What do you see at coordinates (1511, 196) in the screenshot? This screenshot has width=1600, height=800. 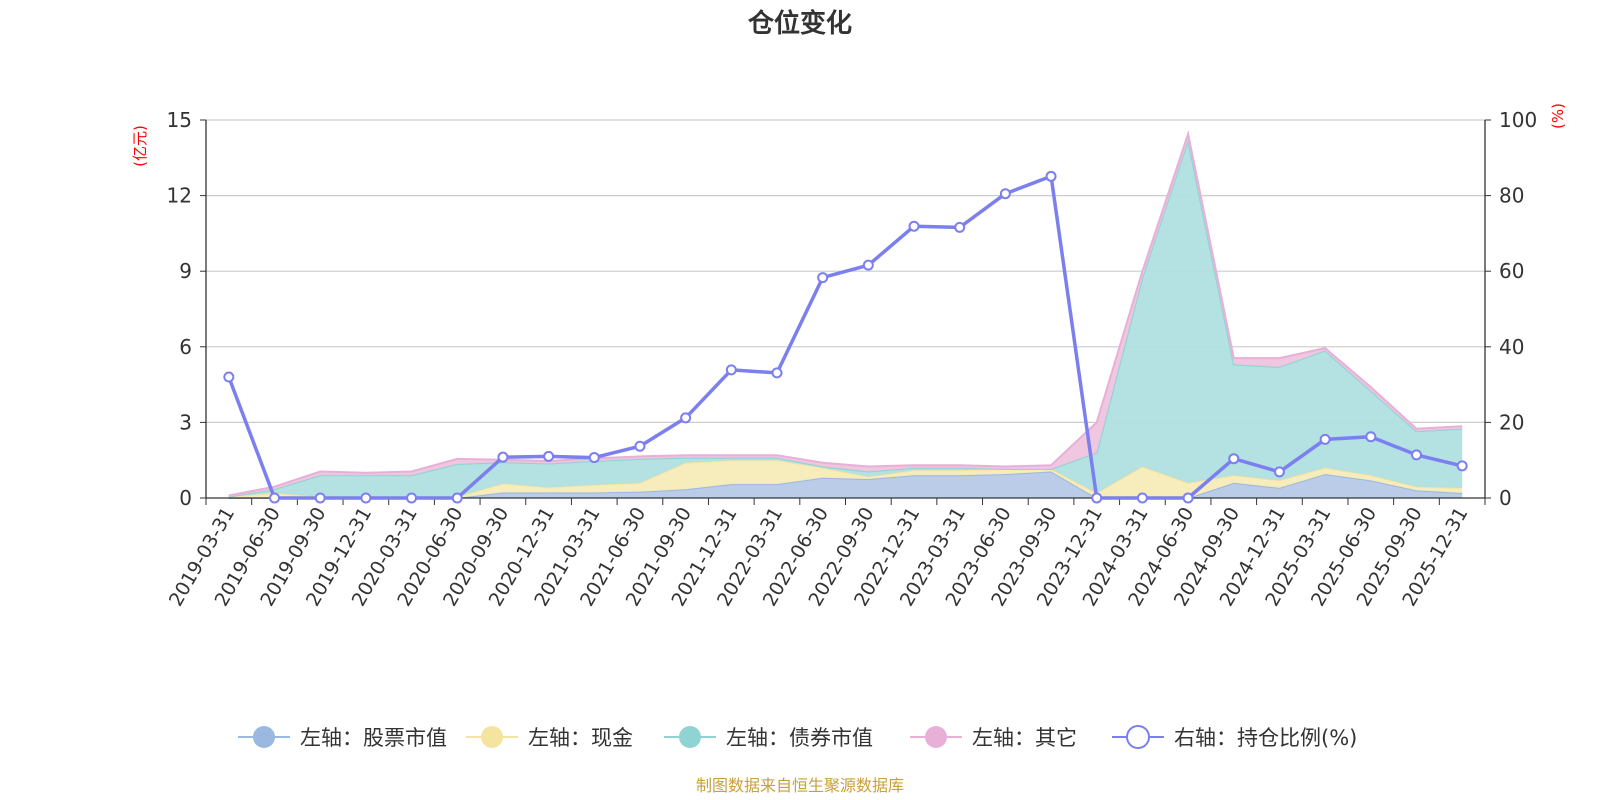 I see `right-axis-tick-label: 80` at bounding box center [1511, 196].